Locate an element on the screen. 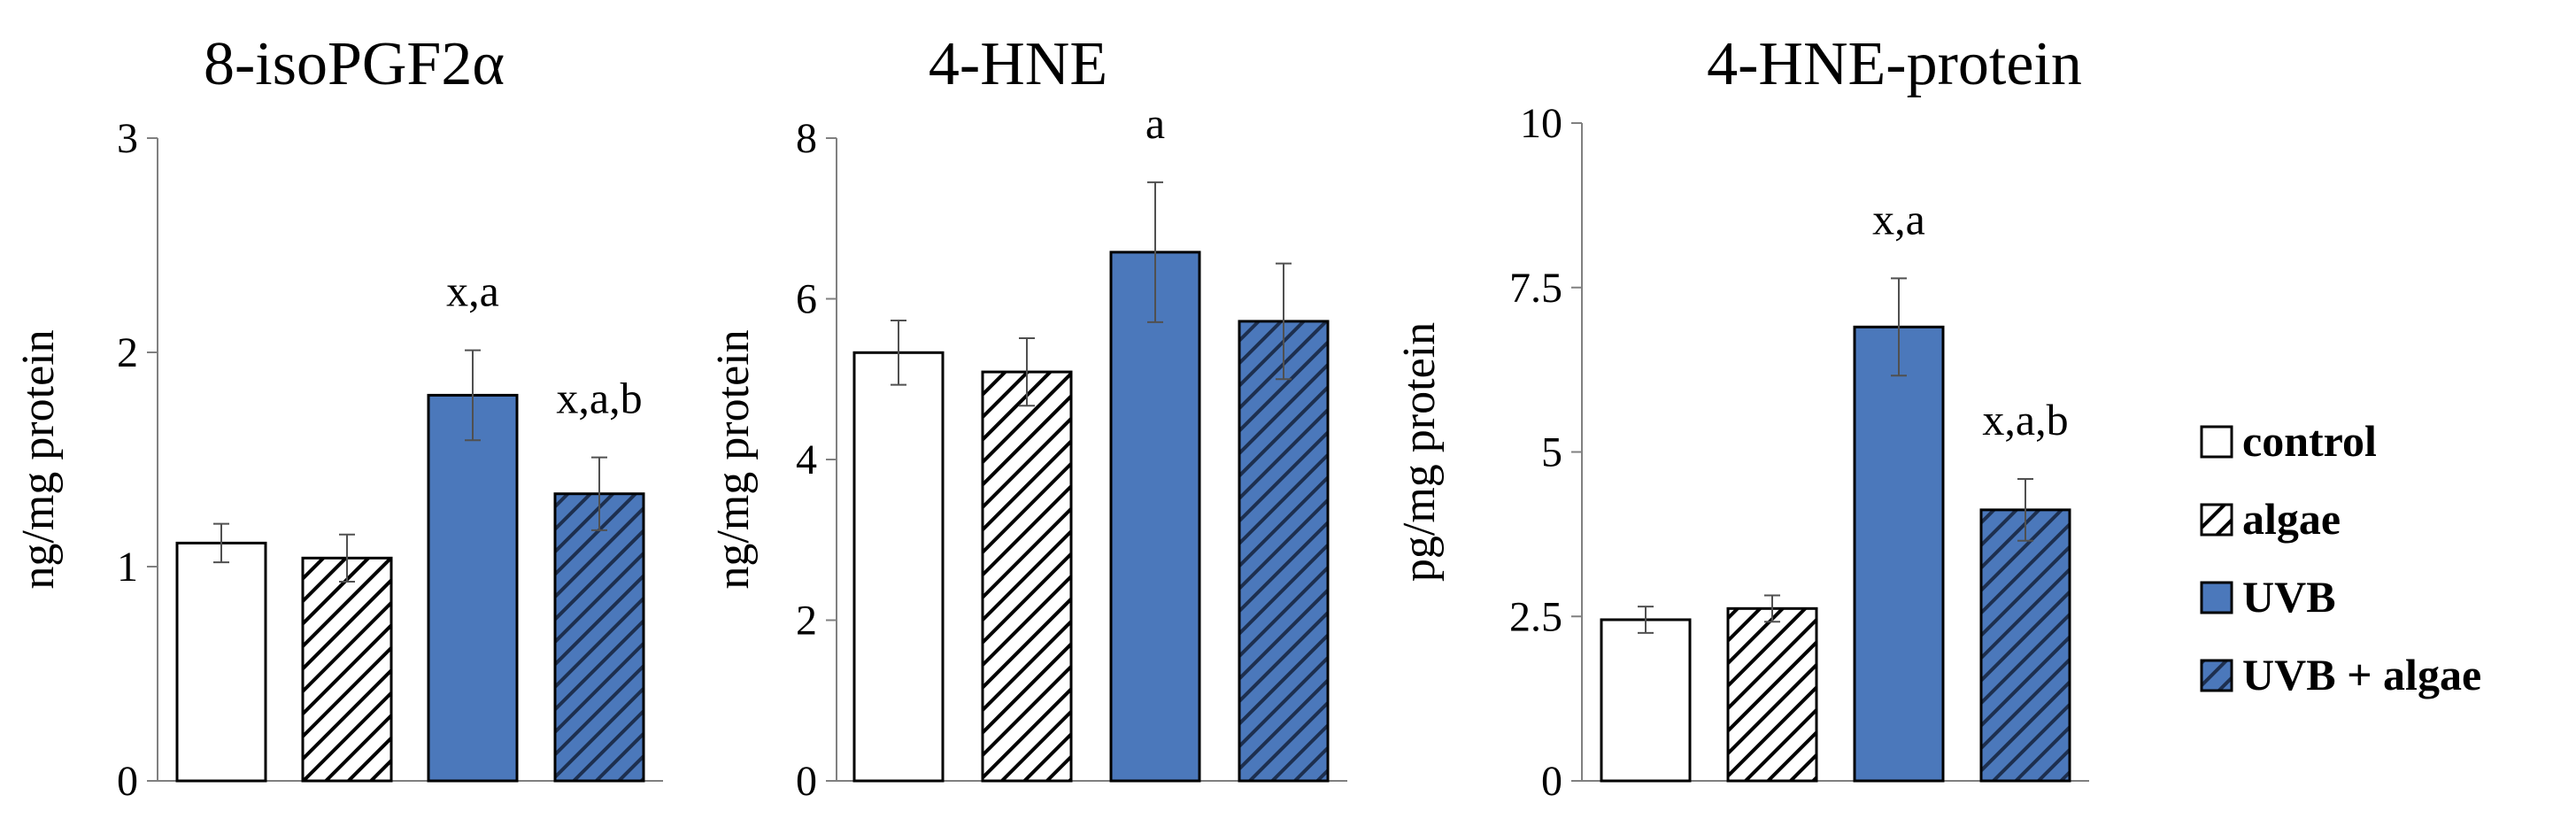  legend-item-control: control is located at coordinates (2288, 441).